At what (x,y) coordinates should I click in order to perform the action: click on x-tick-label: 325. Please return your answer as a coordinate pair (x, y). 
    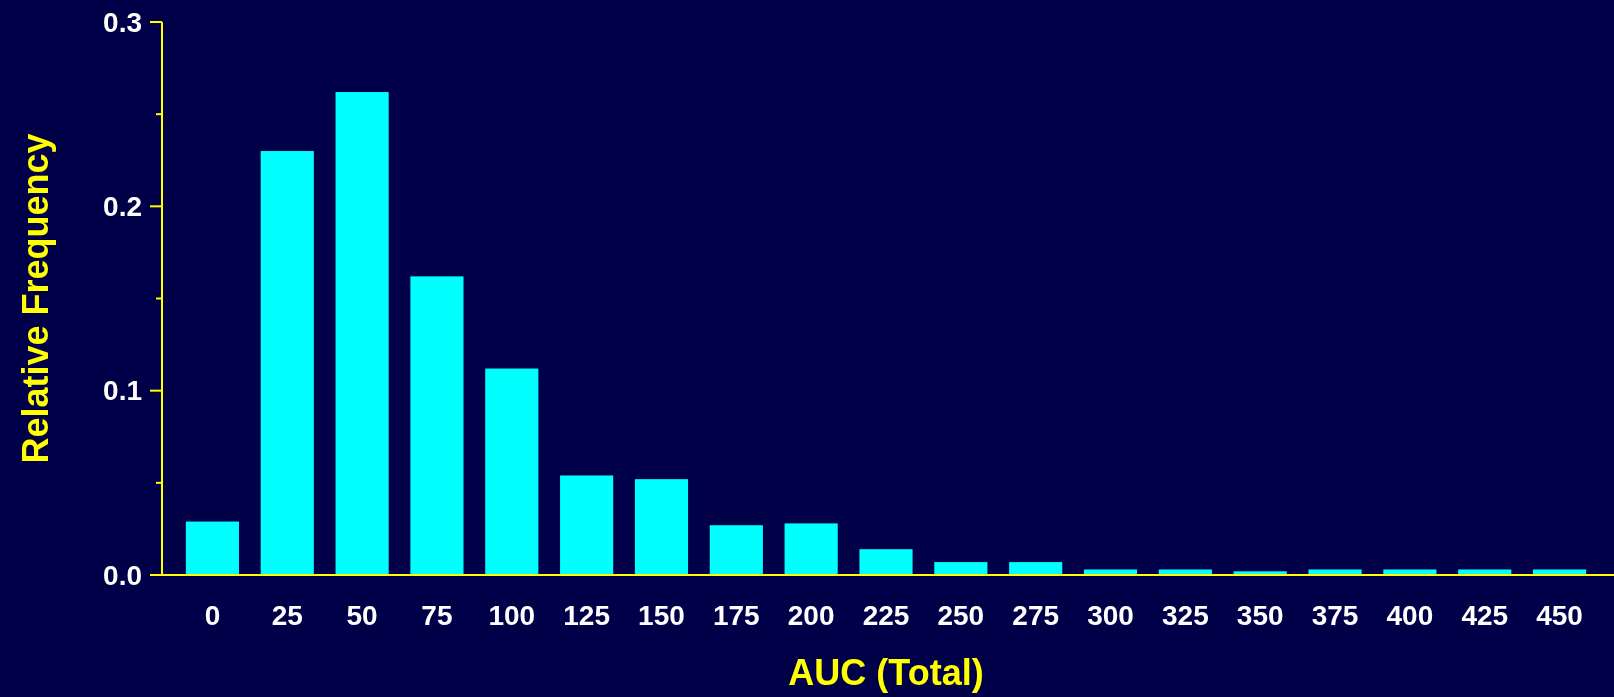
    Looking at the image, I should click on (1185, 615).